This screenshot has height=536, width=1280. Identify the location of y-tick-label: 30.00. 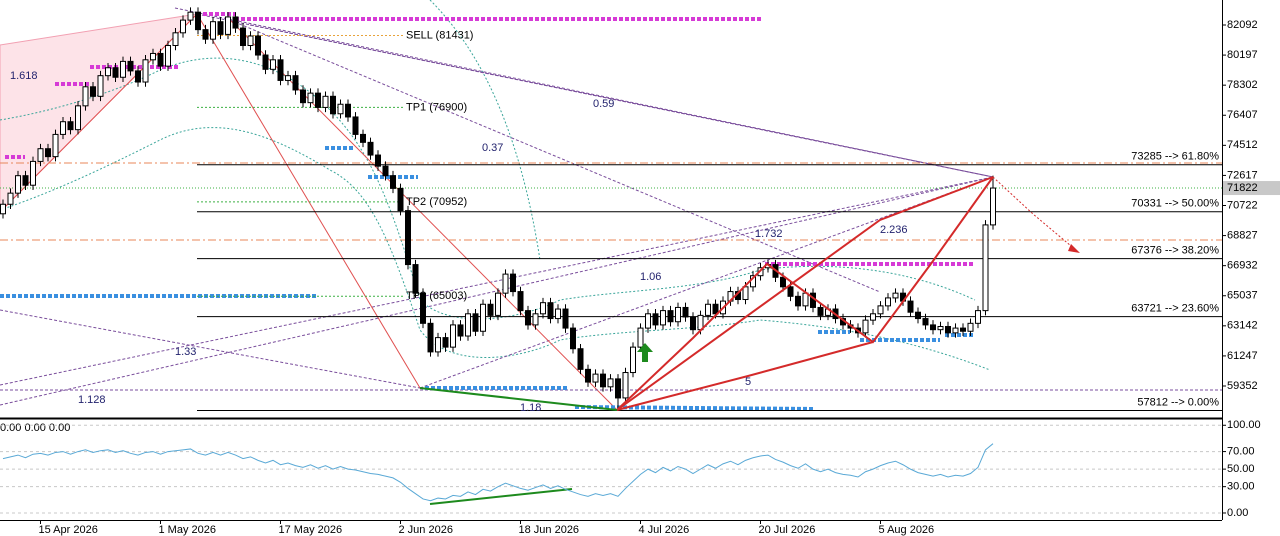
(1241, 487).